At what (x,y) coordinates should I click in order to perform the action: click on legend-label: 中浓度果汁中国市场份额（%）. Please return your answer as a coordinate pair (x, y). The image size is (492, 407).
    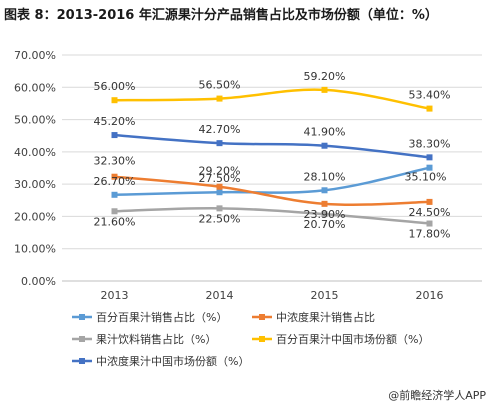
    Looking at the image, I should click on (172, 361).